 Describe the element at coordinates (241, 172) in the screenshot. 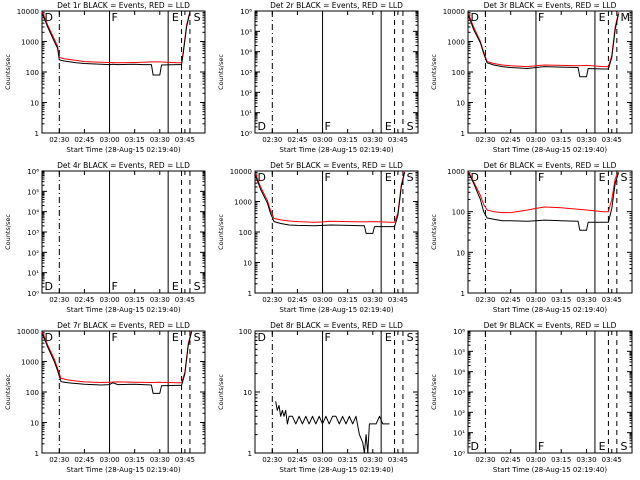

I see `y-tick-label: 10000` at that location.